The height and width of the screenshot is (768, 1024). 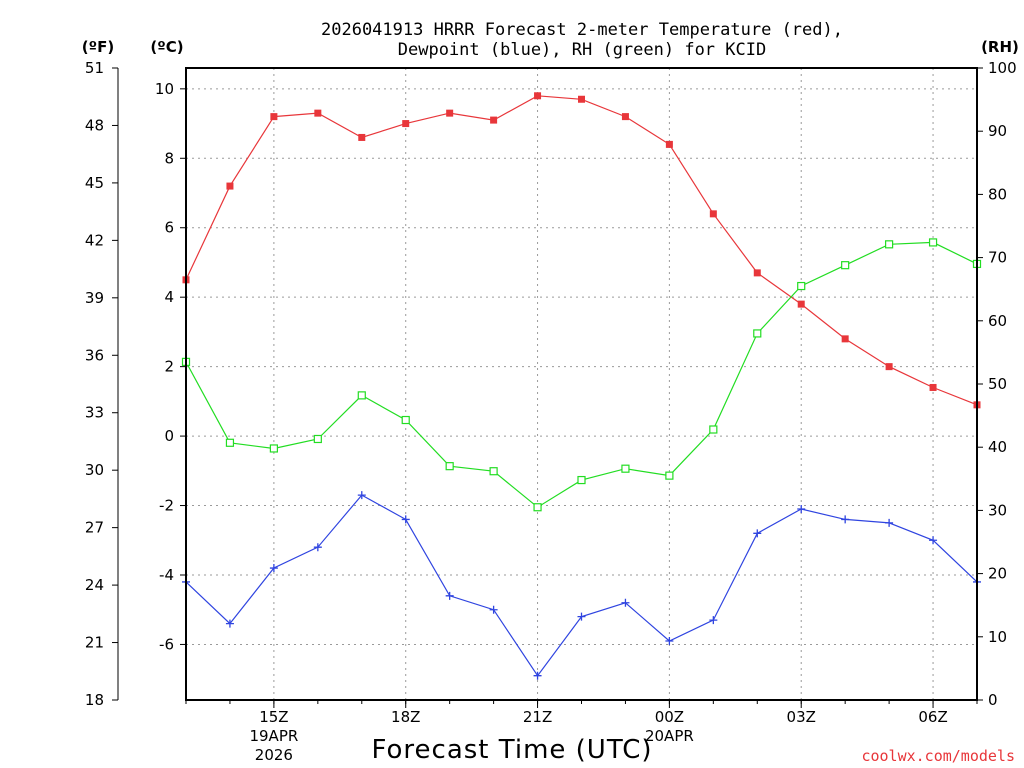 What do you see at coordinates (94, 183) in the screenshot?
I see `fahrenheit-tick-label: 45` at bounding box center [94, 183].